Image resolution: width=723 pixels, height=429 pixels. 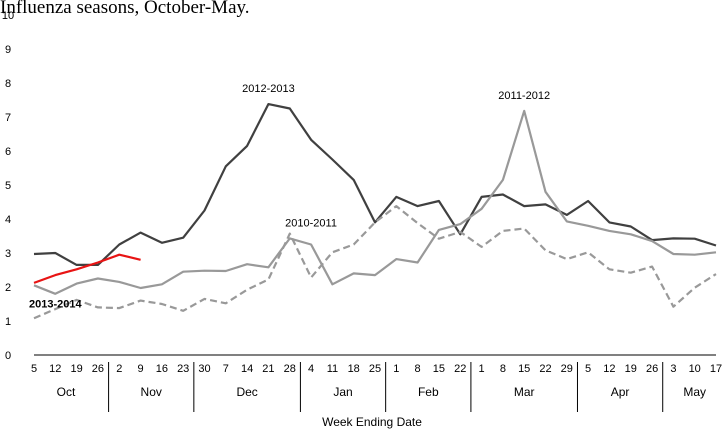 What do you see at coordinates (342, 392) in the screenshot?
I see `month-label: Jan` at bounding box center [342, 392].